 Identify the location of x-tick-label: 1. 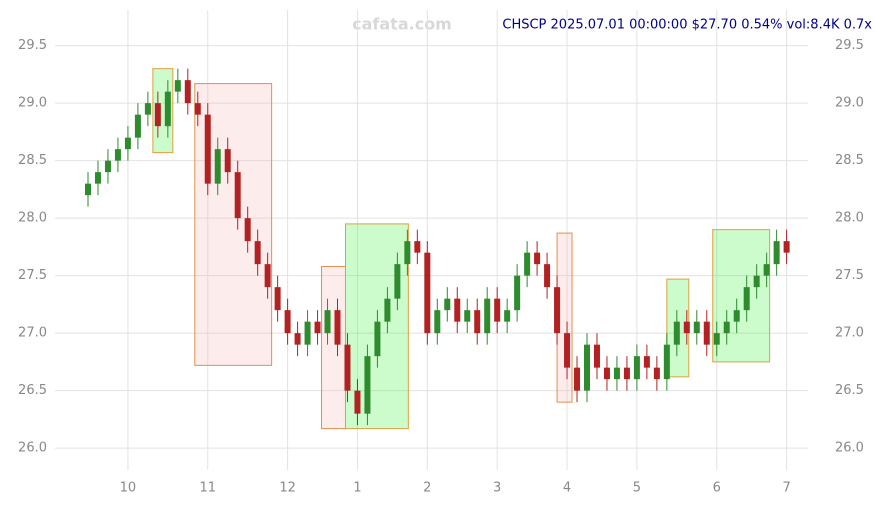
(357, 488).